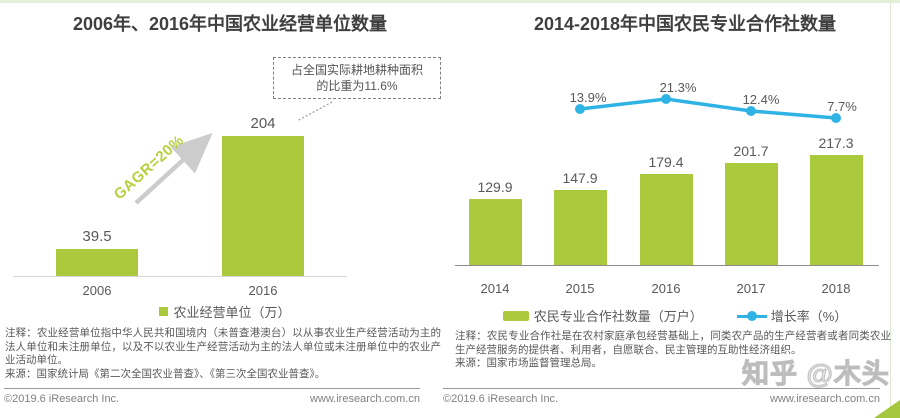 This screenshot has height=418, width=900. Describe the element at coordinates (495, 187) in the screenshot. I see `bar-value: 129.9` at that location.